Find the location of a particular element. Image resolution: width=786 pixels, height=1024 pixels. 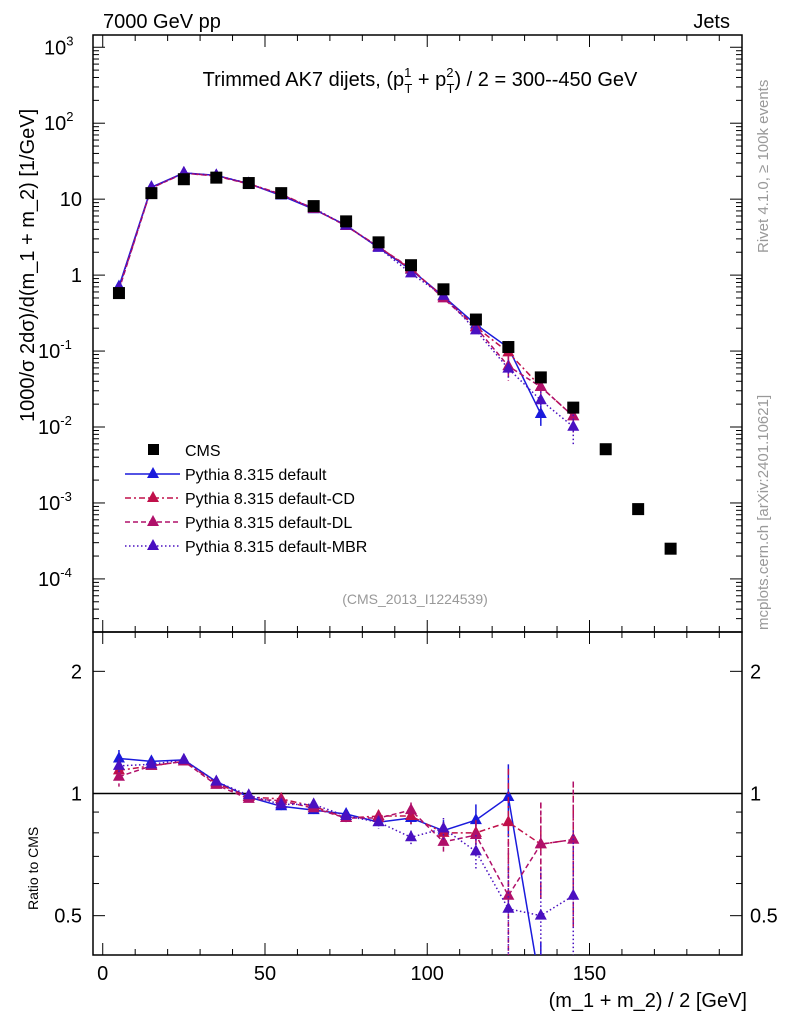

ratio-tick-label: 2 is located at coordinates (76, 672).